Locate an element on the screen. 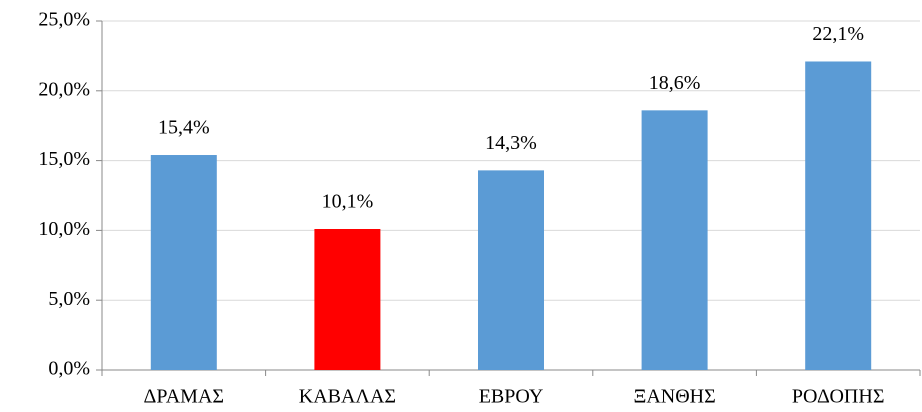 The image size is (922, 412). y-tick-label: 0,0% is located at coordinates (69, 369).